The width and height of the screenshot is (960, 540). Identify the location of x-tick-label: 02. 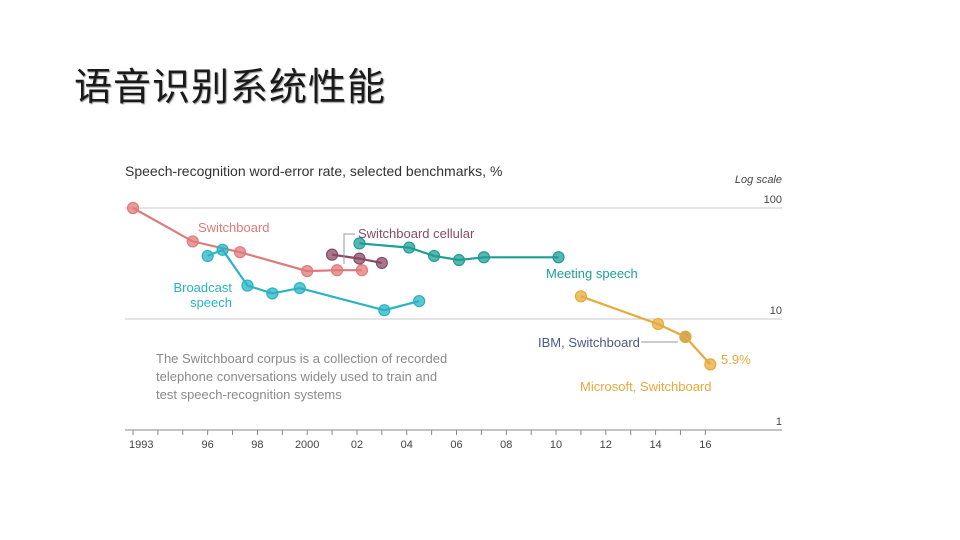
(357, 445).